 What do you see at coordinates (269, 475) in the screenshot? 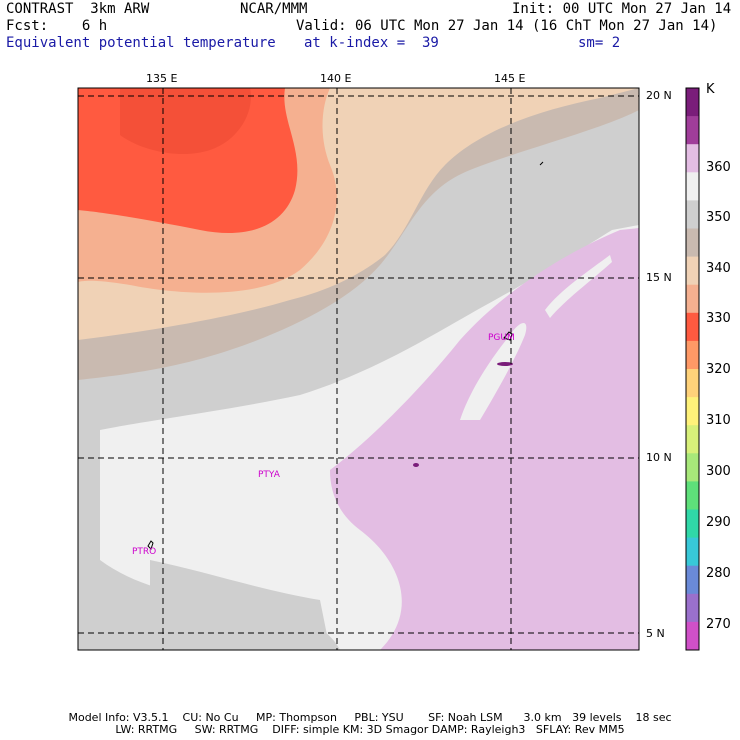
I see `station-ptya: PTYA` at bounding box center [269, 475].